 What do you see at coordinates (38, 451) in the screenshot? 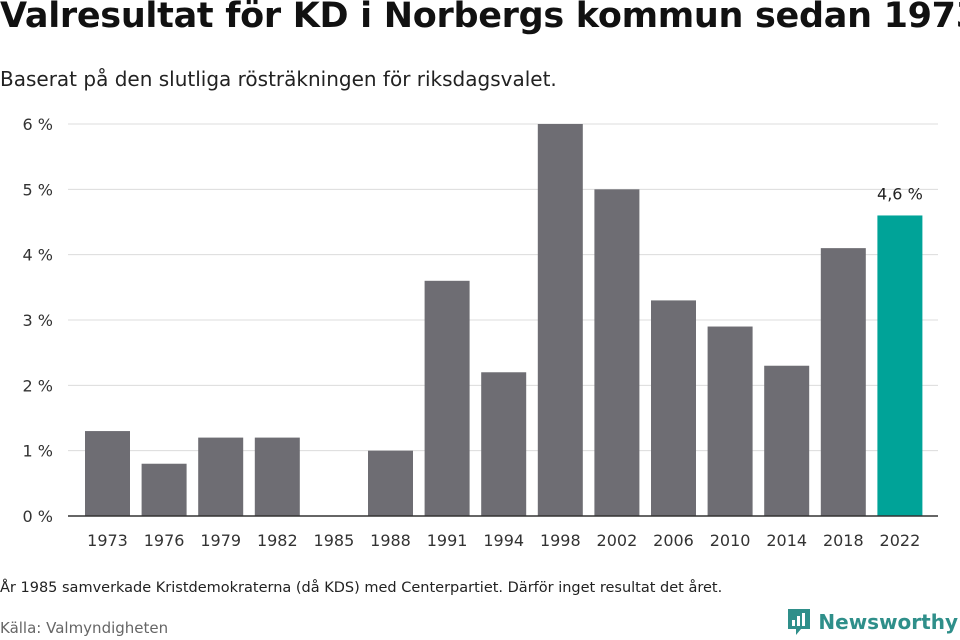
I see `y-tick-label: 1 %` at bounding box center [38, 451].